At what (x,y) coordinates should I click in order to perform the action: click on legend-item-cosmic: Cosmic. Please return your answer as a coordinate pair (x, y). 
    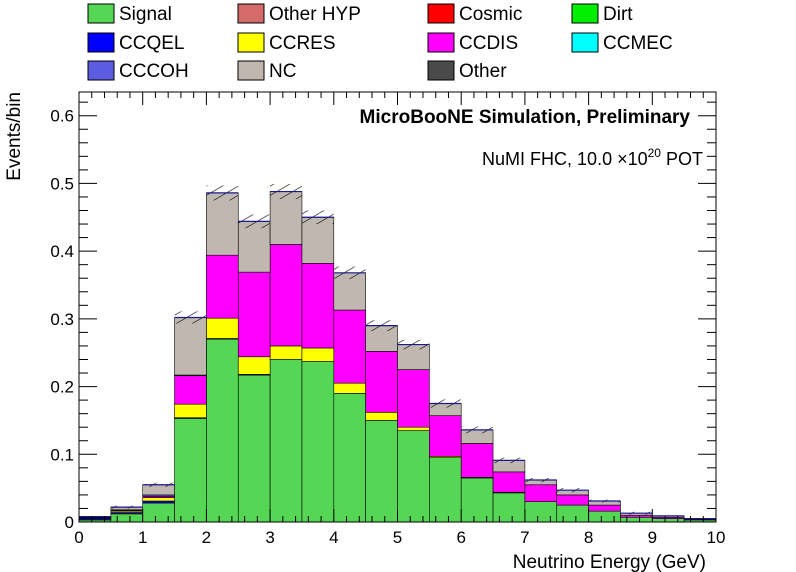
    Looking at the image, I should click on (474, 14).